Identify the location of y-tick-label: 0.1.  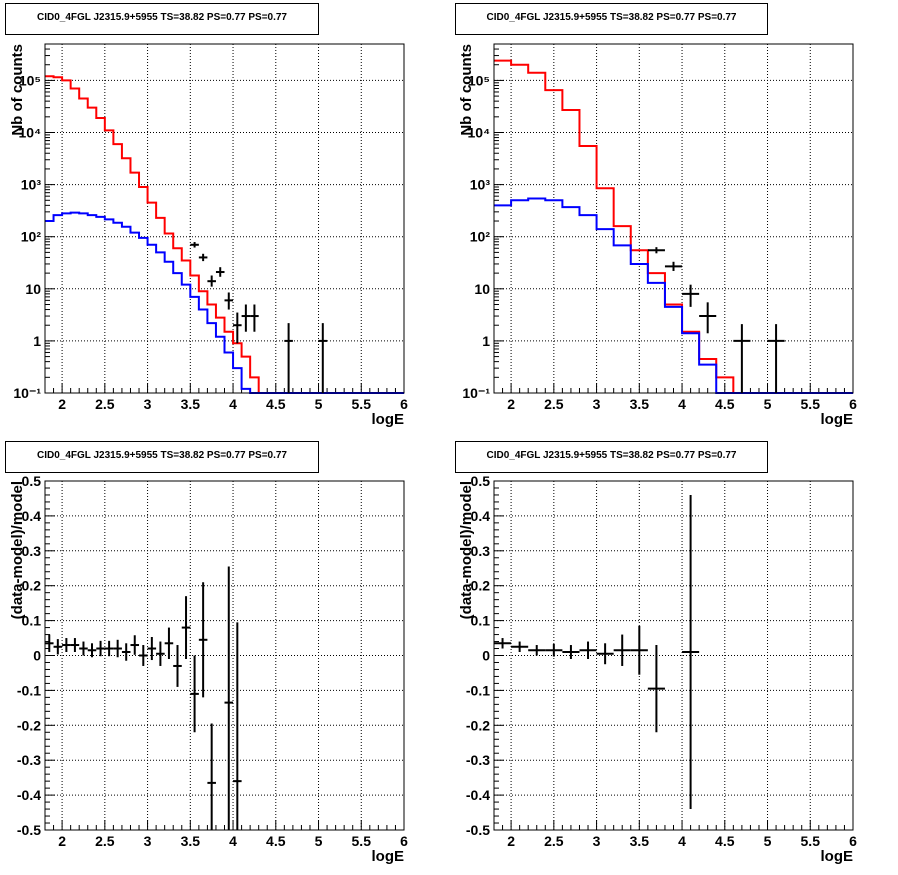
(481, 621).